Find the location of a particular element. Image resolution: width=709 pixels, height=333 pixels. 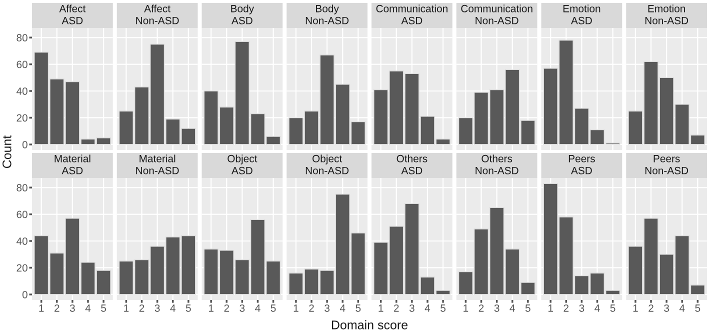

chart-title: Material Non-ASD is located at coordinates (157, 164).